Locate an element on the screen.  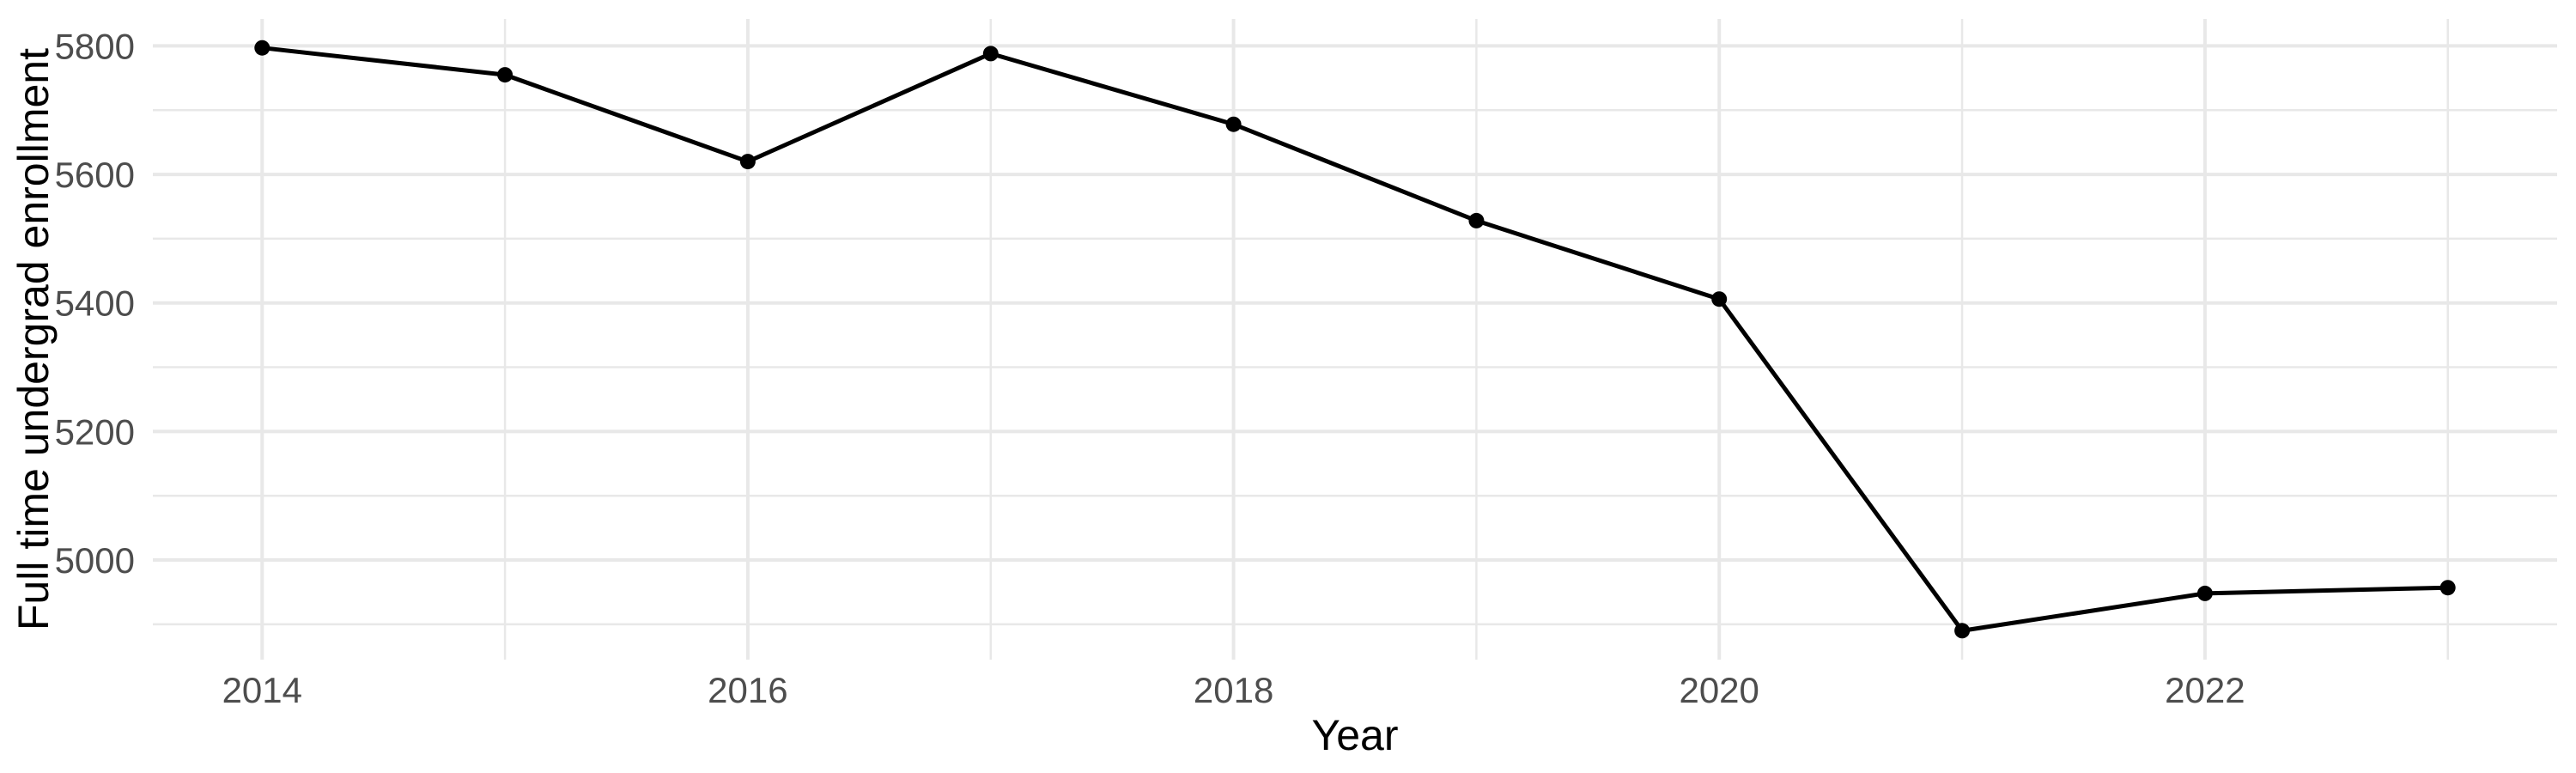
data-point-2017 is located at coordinates (991, 54).